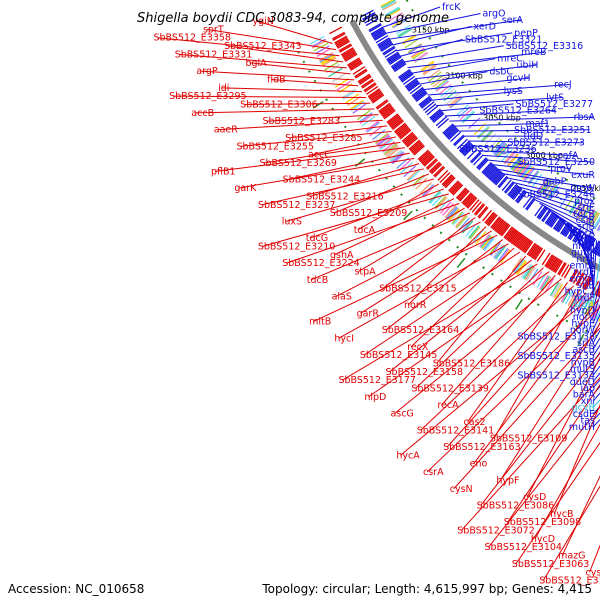 This screenshot has width=600, height=600. What do you see at coordinates (375, 397) in the screenshot?
I see `gene-label: nlpD` at bounding box center [375, 397].